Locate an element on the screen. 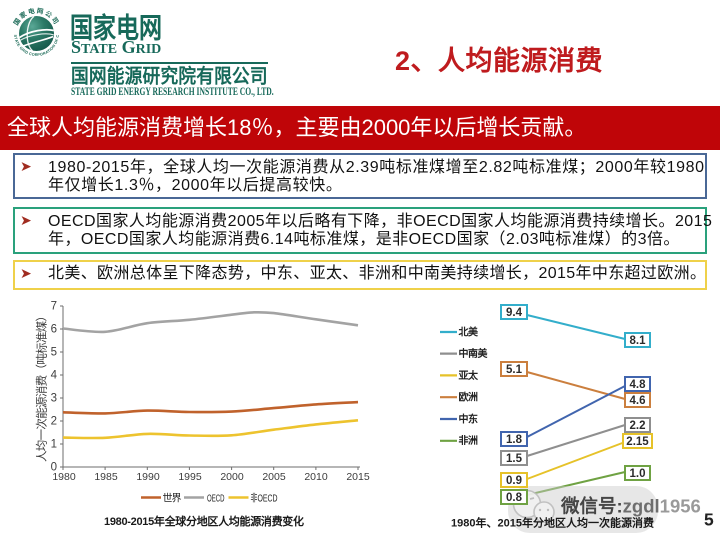 This screenshot has height=540, width=720. svg-text: 2015 is located at coordinates (358, 477).